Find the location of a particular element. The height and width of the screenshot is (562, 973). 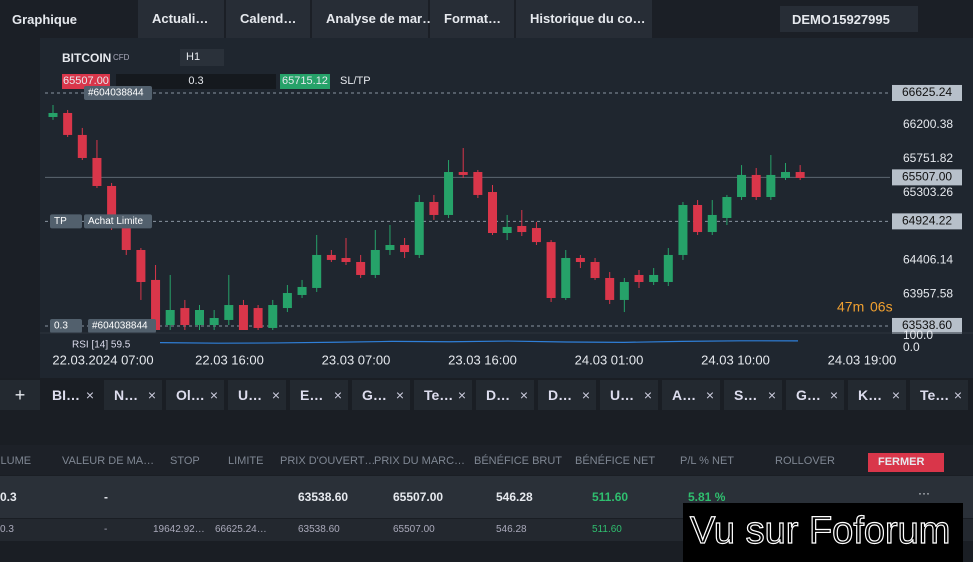

price-label: 66625.24 is located at coordinates (927, 92).